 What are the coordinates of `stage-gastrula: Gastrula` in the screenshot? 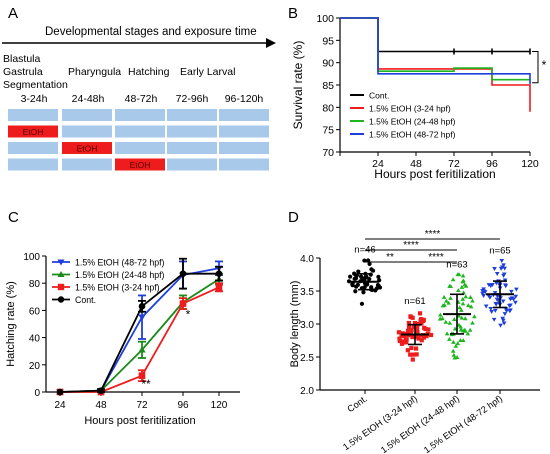 It's located at (23, 72).